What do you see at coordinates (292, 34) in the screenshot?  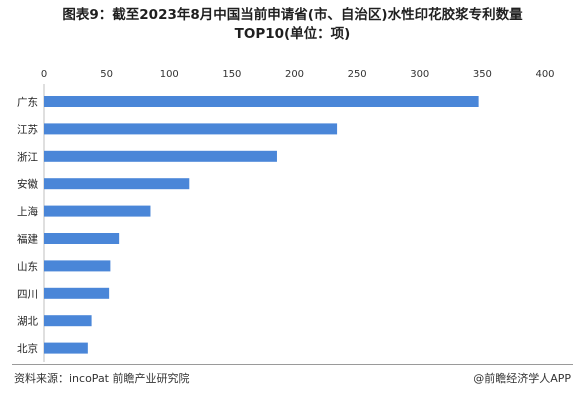 I see `chart-title-line2: TOP10(单位：项)` at bounding box center [292, 34].